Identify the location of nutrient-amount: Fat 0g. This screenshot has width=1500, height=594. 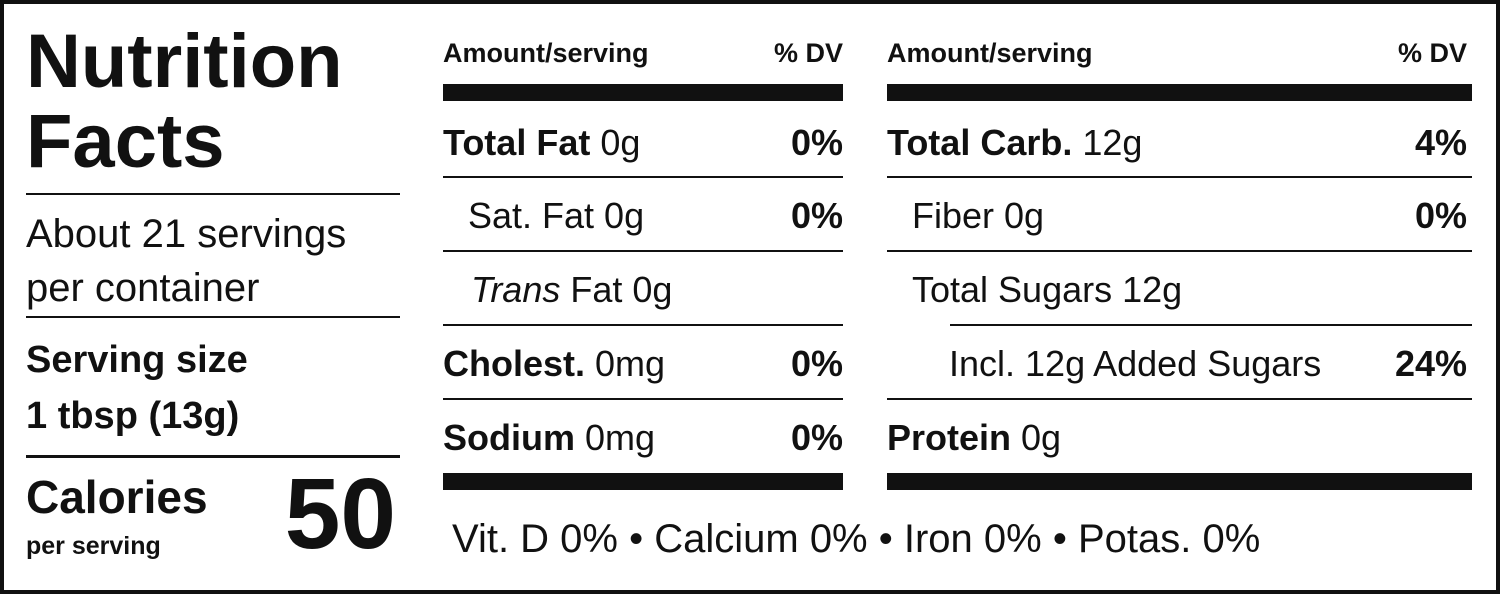
(621, 289).